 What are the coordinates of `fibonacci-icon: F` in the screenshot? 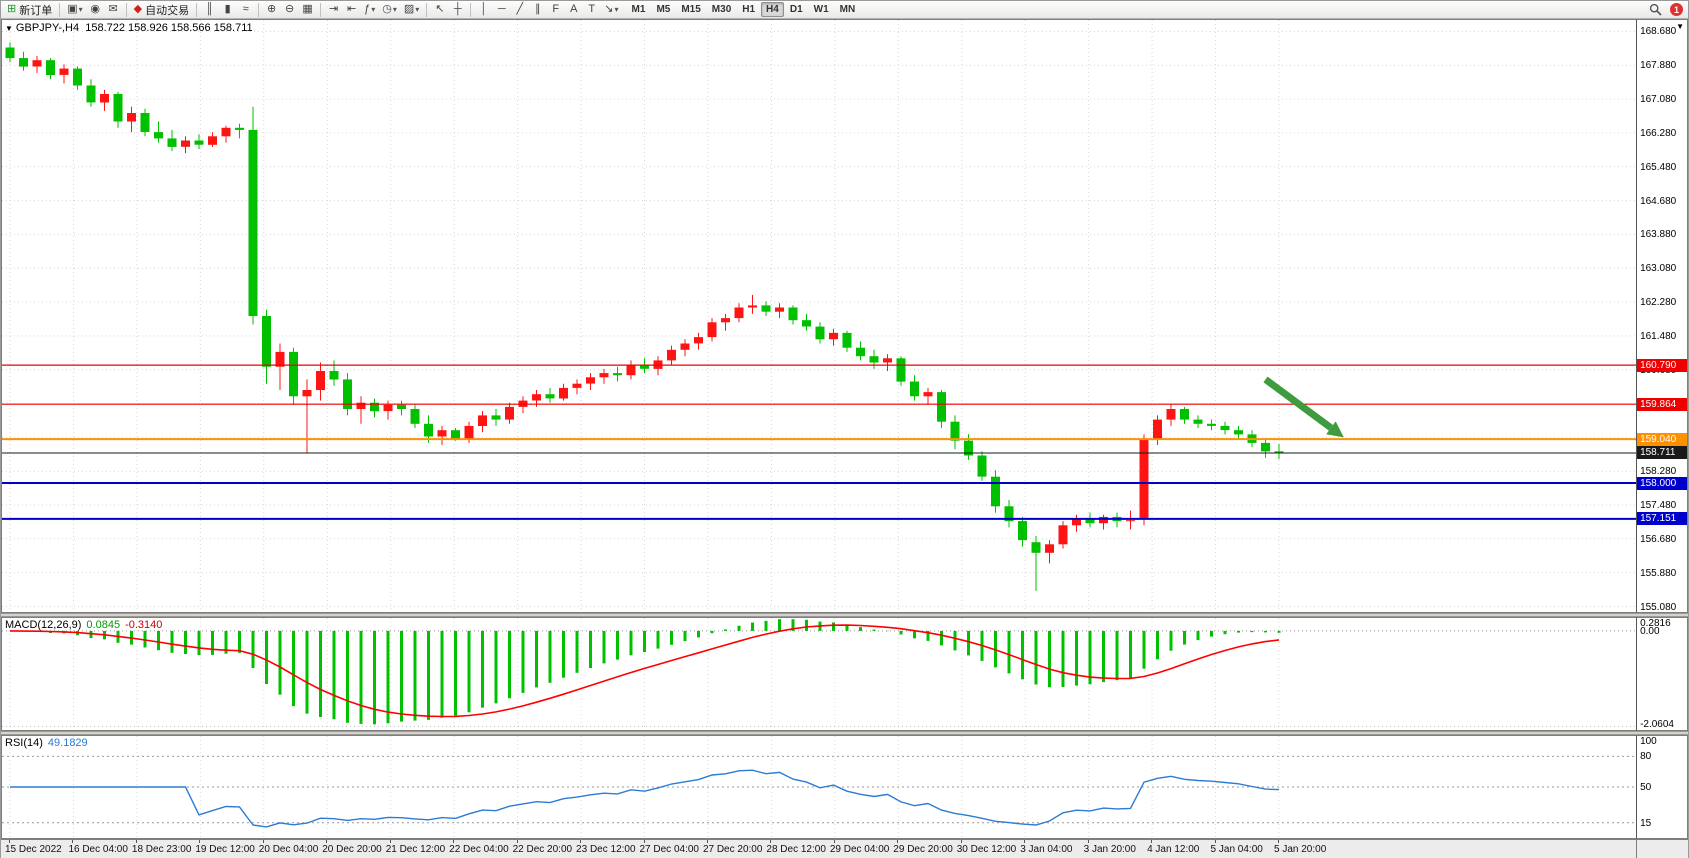 It's located at (555, 10).